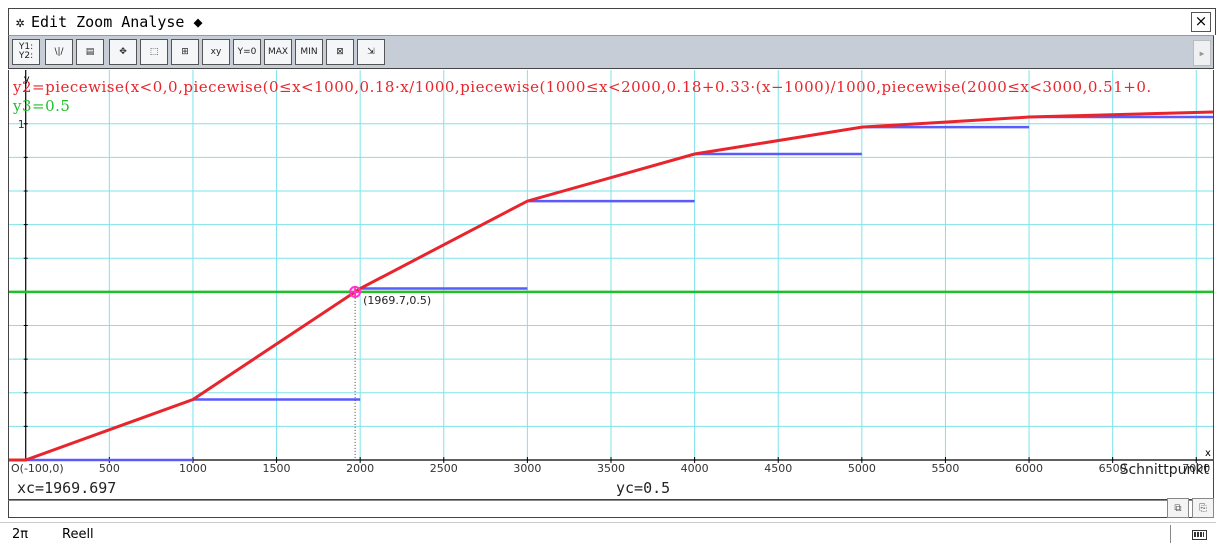  Describe the element at coordinates (444, 468) in the screenshot. I see `x-tick-label: 2500` at that location.